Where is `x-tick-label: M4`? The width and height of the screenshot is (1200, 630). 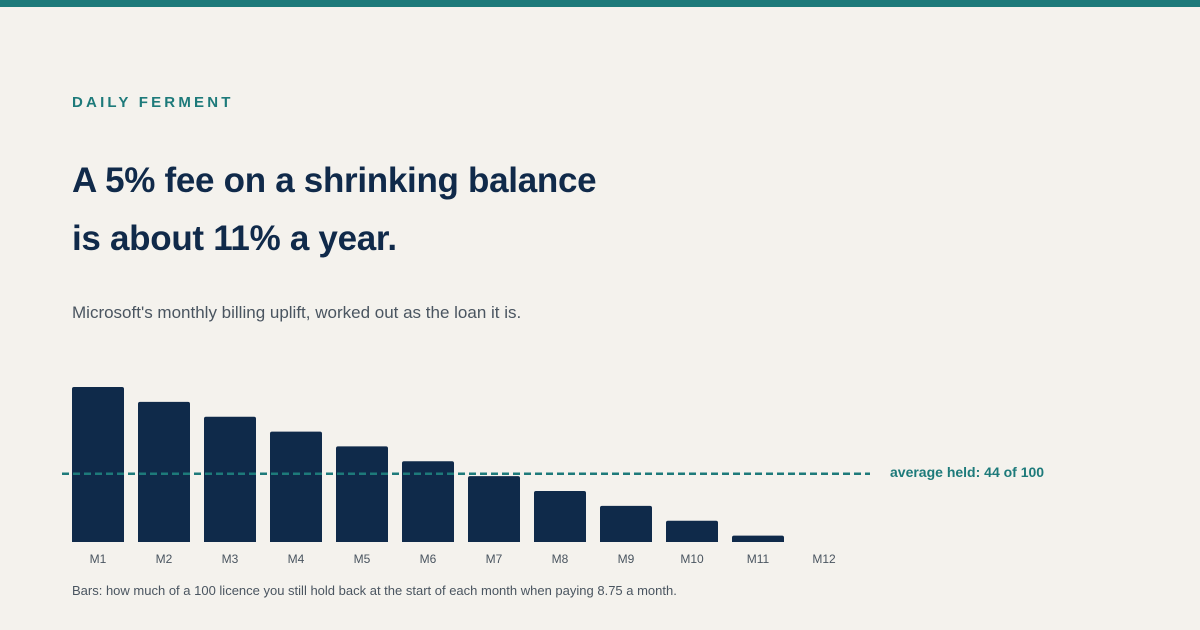
x-tick-label: M4 is located at coordinates (296, 559).